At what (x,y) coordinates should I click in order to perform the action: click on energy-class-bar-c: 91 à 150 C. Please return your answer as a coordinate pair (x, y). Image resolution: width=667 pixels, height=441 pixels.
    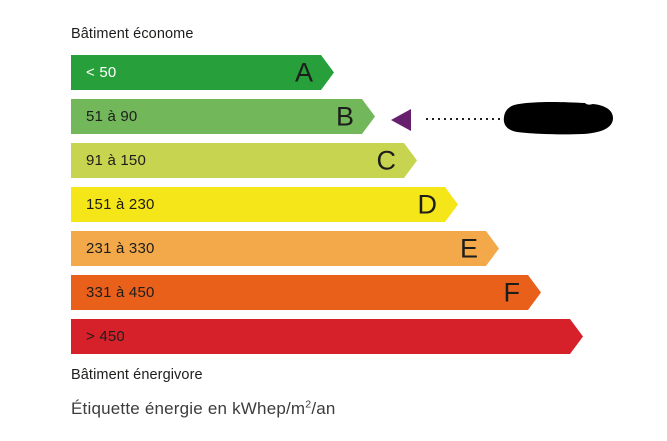
    Looking at the image, I should click on (244, 160).